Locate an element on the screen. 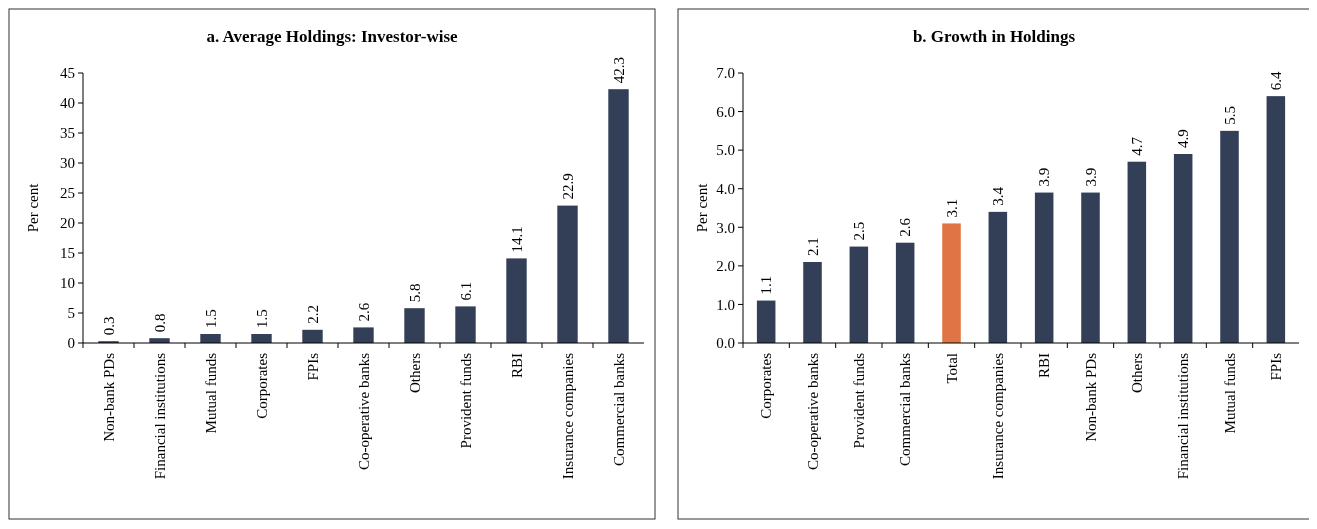 The height and width of the screenshot is (529, 1317). data-label: 1.1 is located at coordinates (766, 285).